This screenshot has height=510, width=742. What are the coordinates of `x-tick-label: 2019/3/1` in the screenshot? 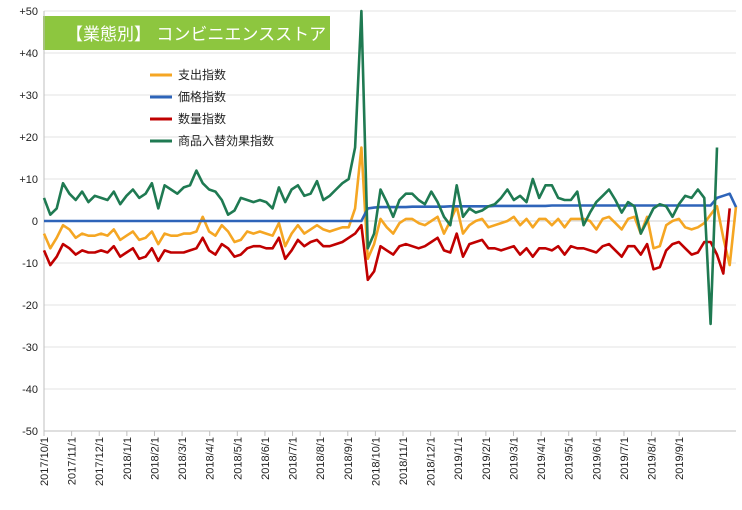 It's located at (514, 458).